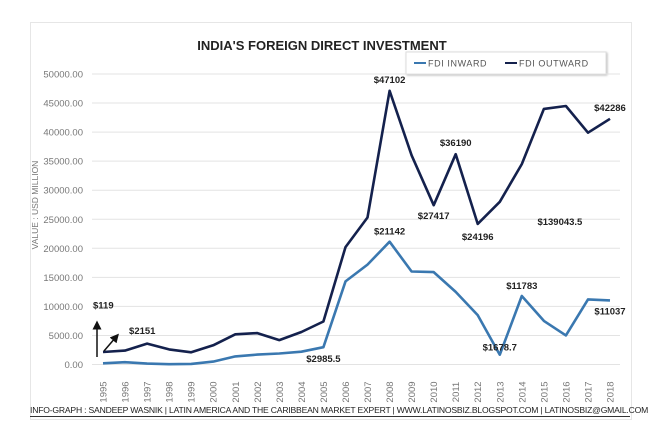 The image size is (660, 440). What do you see at coordinates (63, 278) in the screenshot?
I see `y-tick-label: 15000.00` at bounding box center [63, 278].